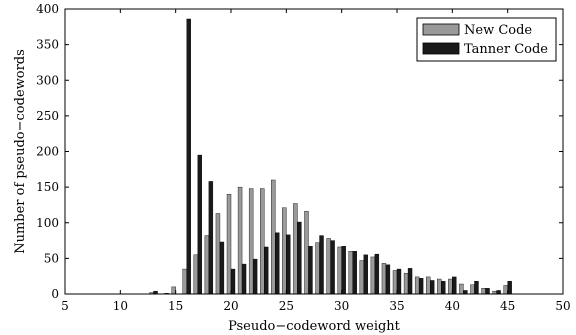  What do you see at coordinates (562, 306) in the screenshot?
I see `x-tick-label: 50` at bounding box center [562, 306].